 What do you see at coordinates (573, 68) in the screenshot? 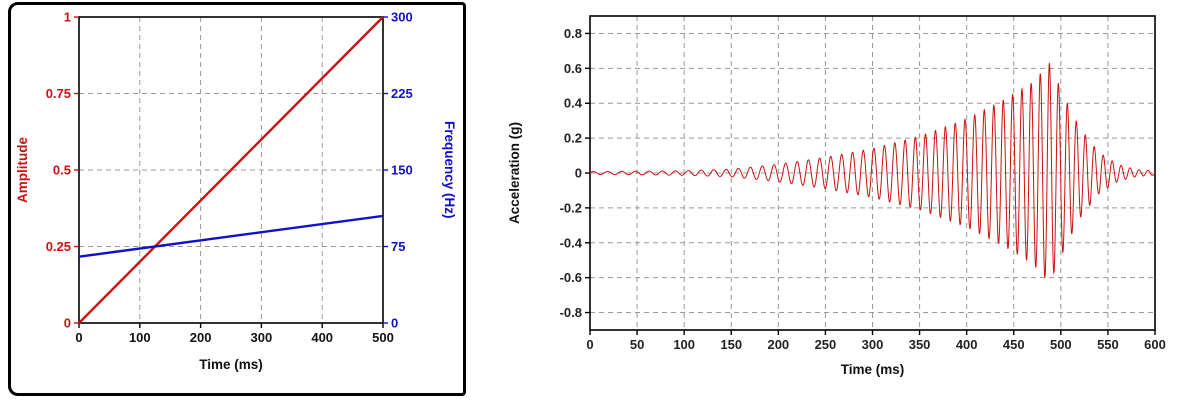
I see `y-tick-label: 0.6` at bounding box center [573, 68].